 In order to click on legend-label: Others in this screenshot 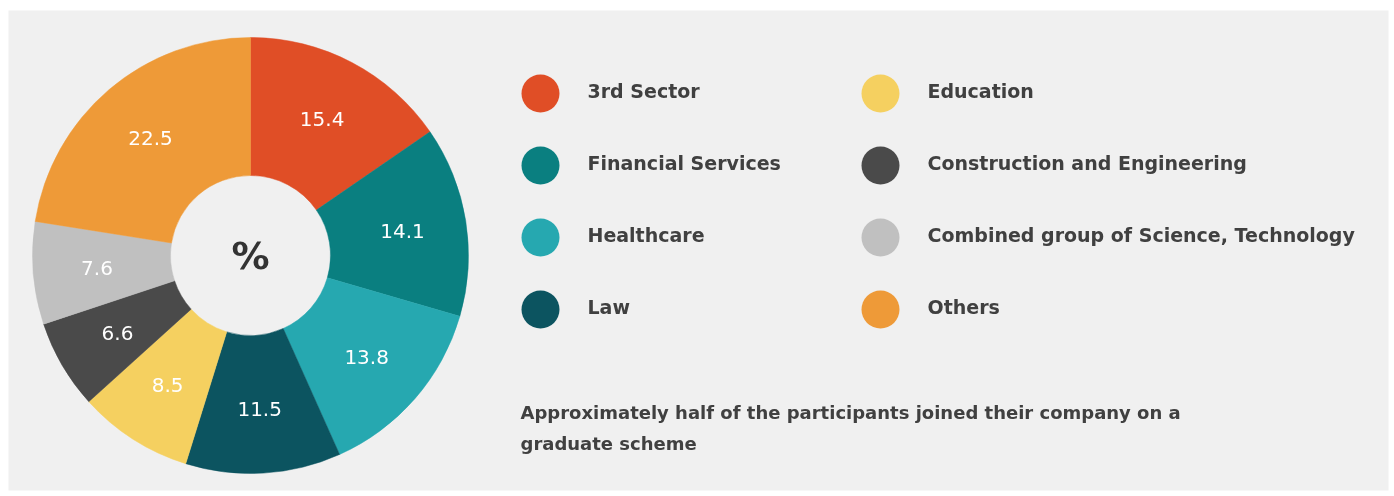, I will do `click(963, 306)`.